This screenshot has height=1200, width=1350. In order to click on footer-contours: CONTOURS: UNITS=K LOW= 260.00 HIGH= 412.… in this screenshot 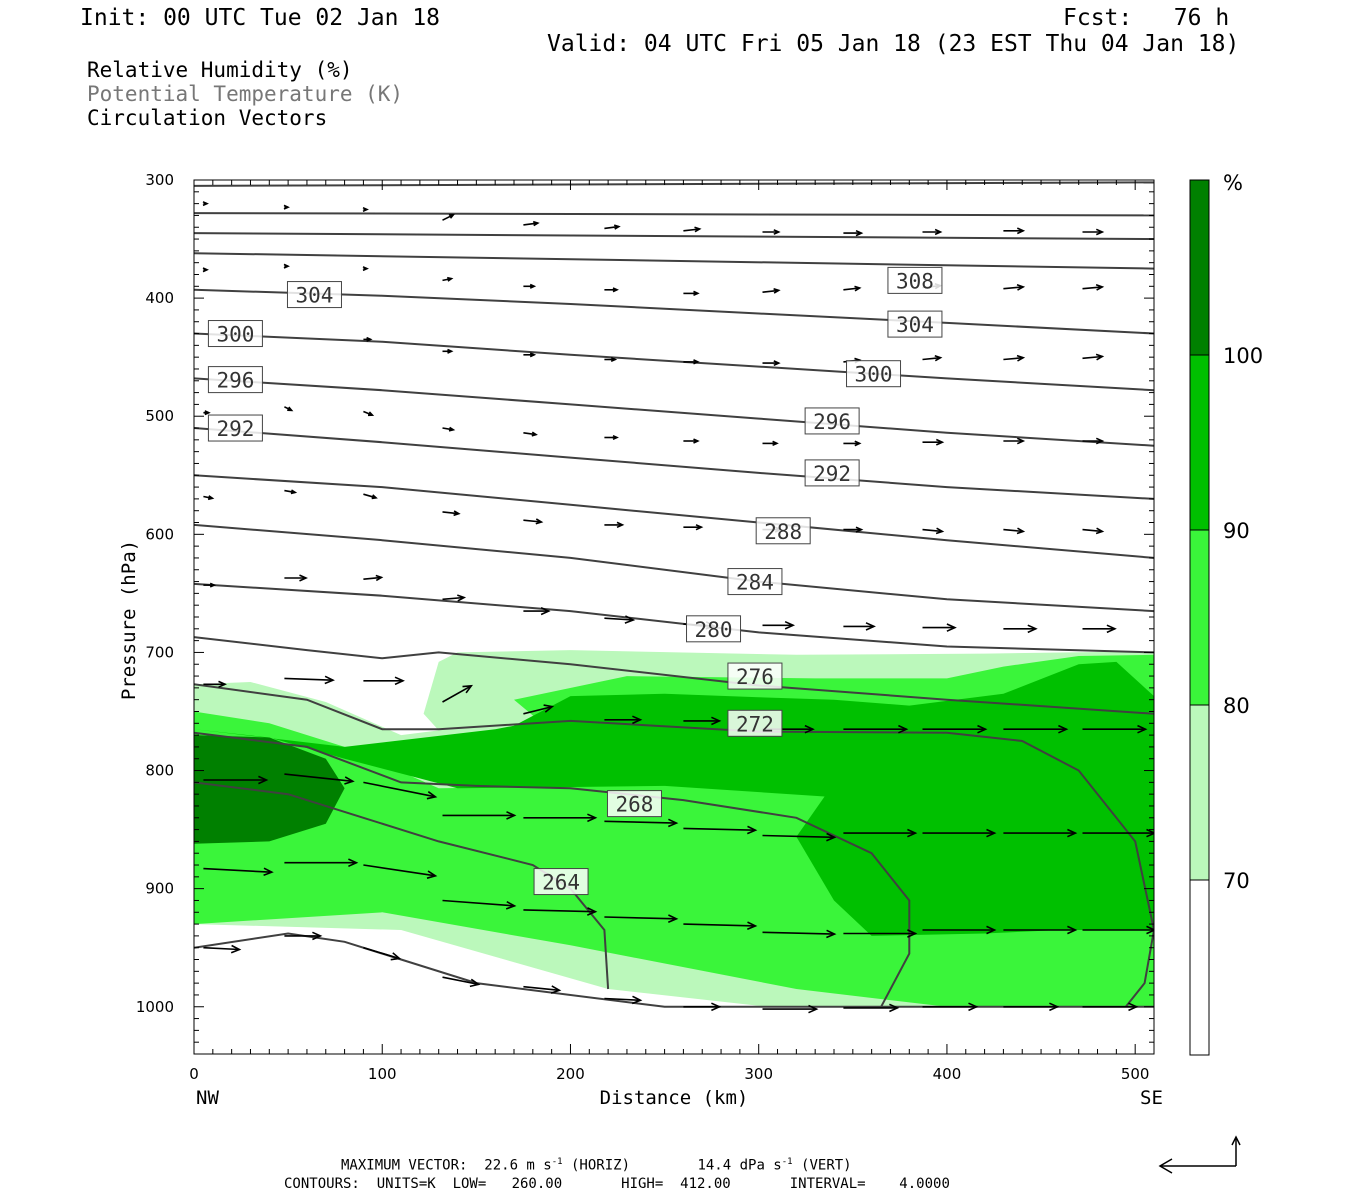, I will do `click(617, 1184)`.